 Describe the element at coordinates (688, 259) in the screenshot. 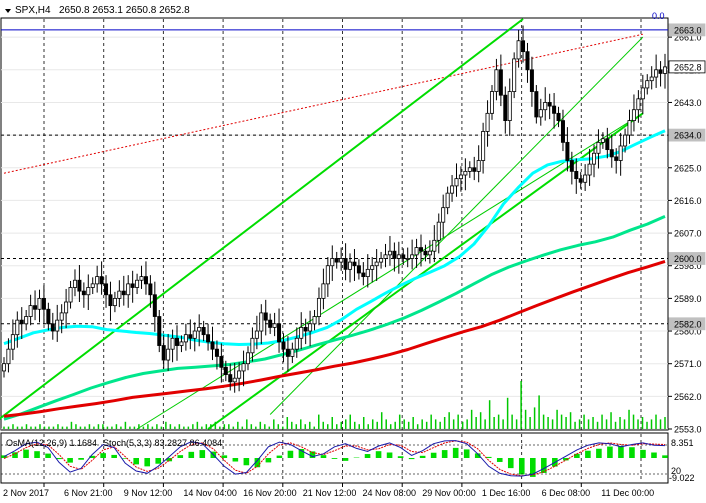

I see `price-level-tag: 2600.0` at that location.